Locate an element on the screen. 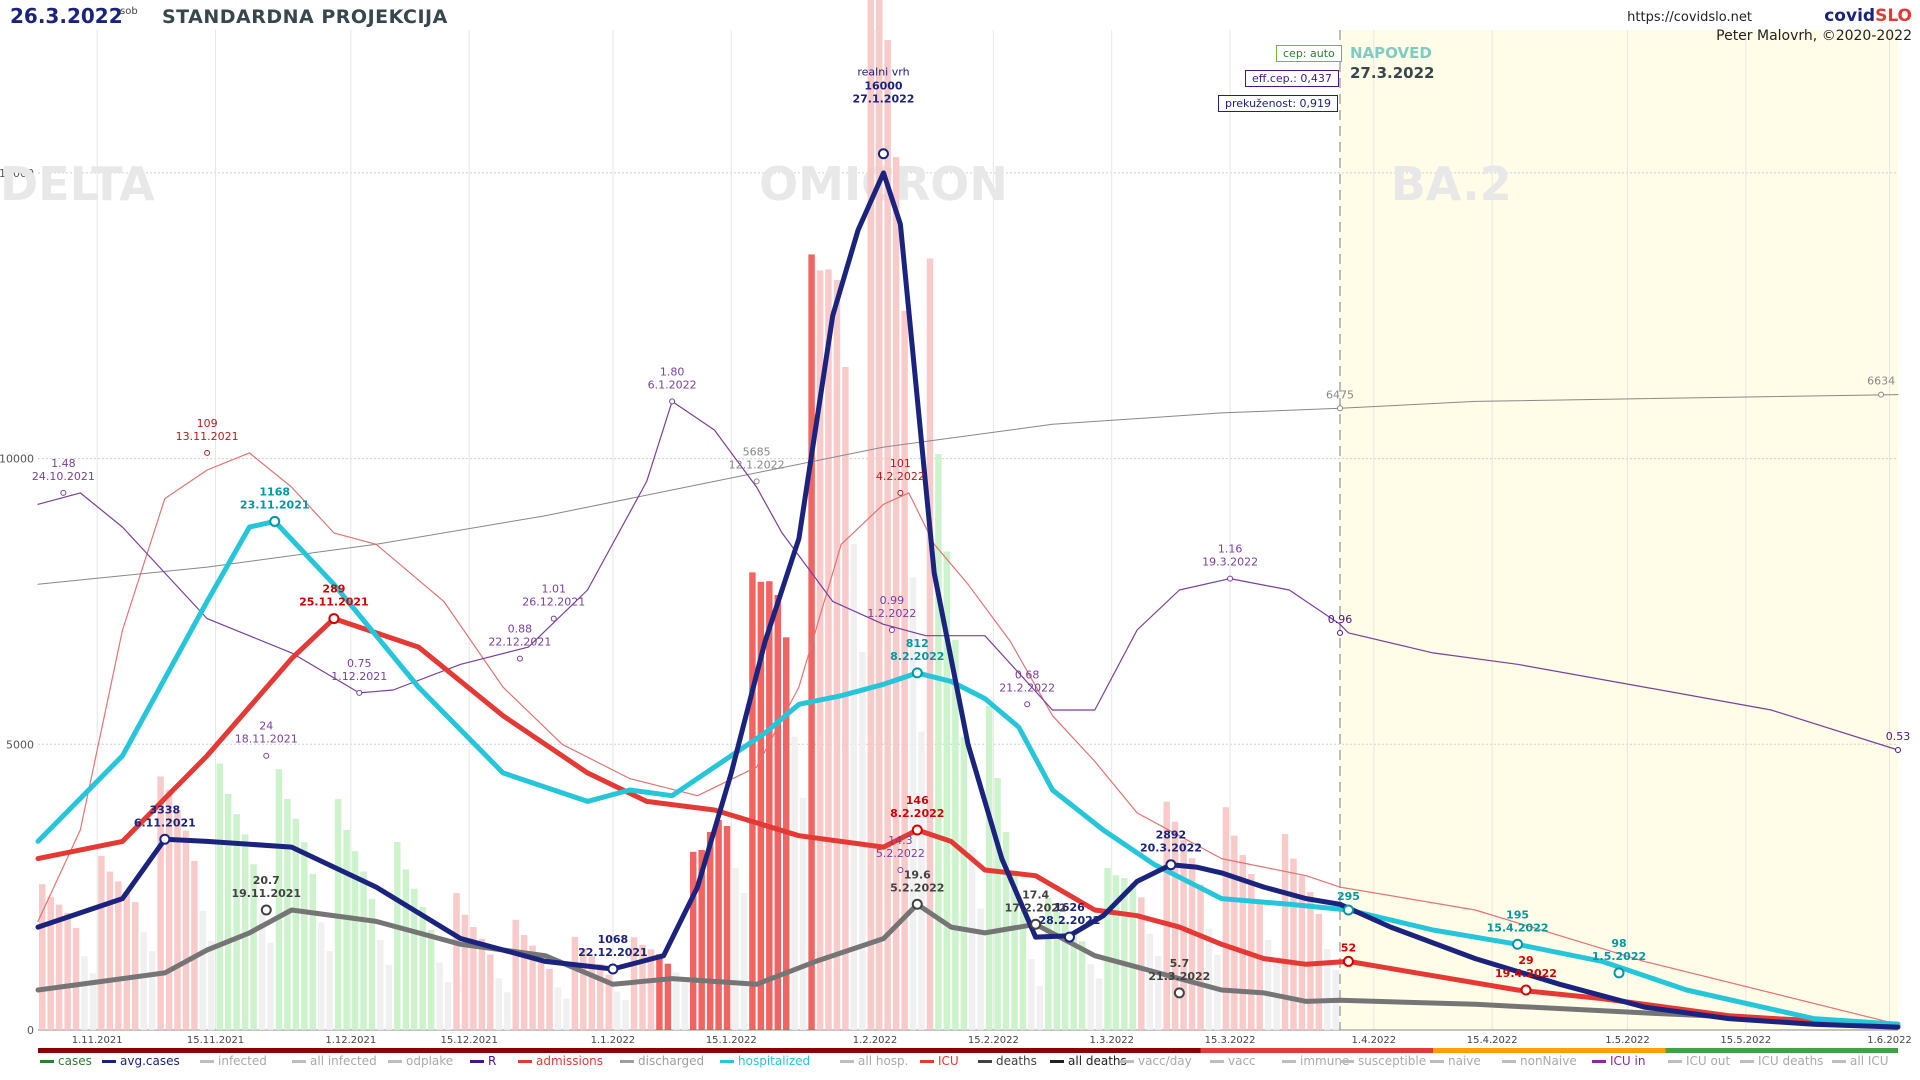 This screenshot has width=1920, height=1080. annotation-value: 6475 is located at coordinates (1340, 394).